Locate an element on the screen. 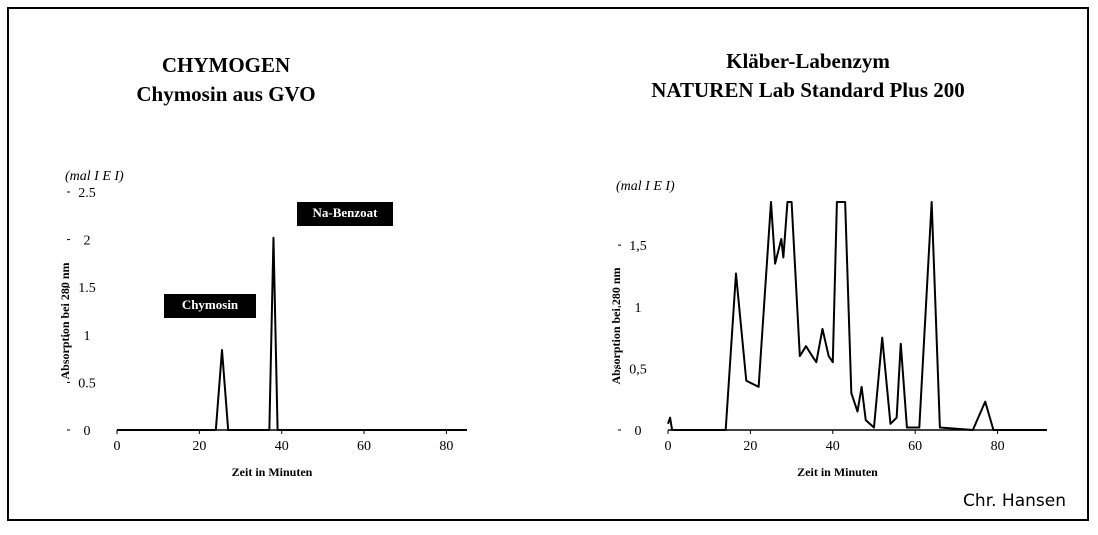 Image resolution: width=1098 pixels, height=535 pixels. chart-subtitle: Chymosin aus GVO is located at coordinates (225, 94).